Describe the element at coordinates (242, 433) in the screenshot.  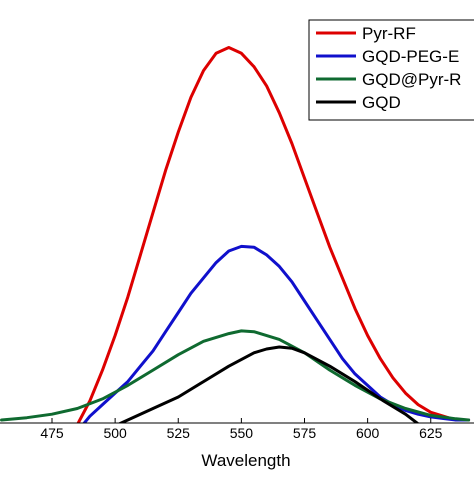
I see `x-tick-label: 550` at that location.